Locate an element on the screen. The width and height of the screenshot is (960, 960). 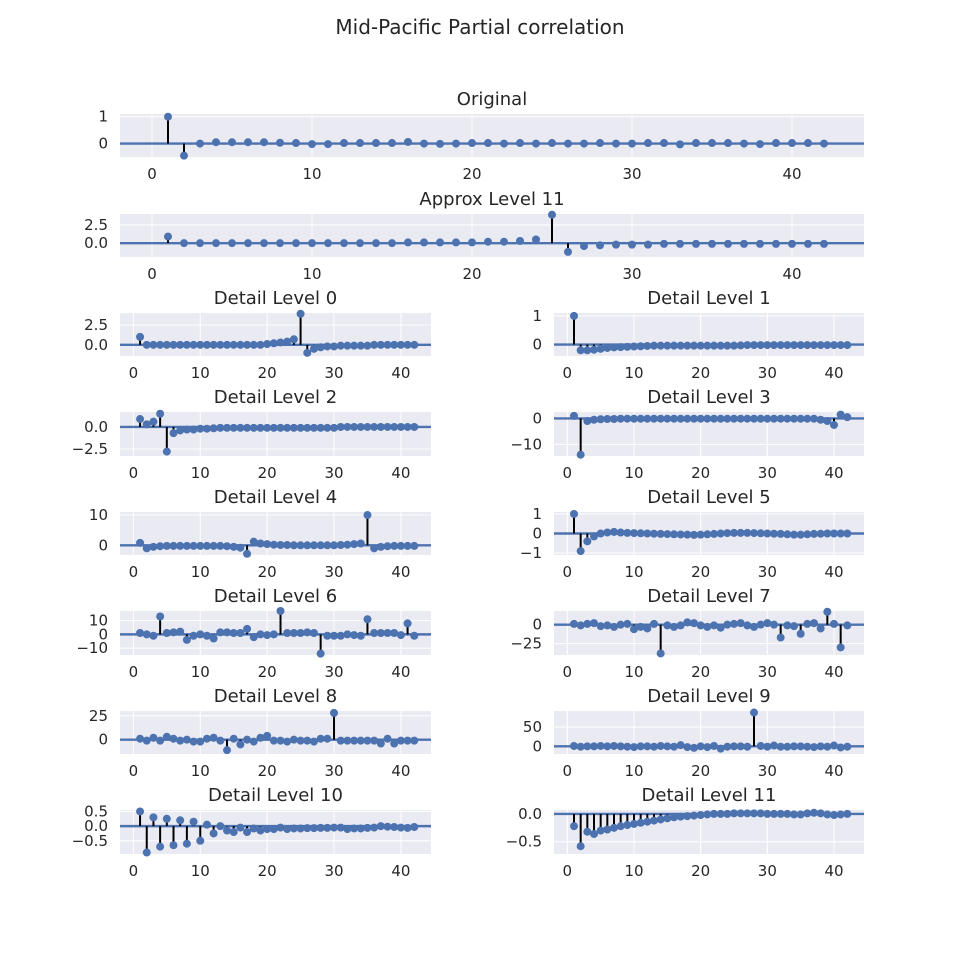
y-tick-label: 1 is located at coordinates (103, 117).